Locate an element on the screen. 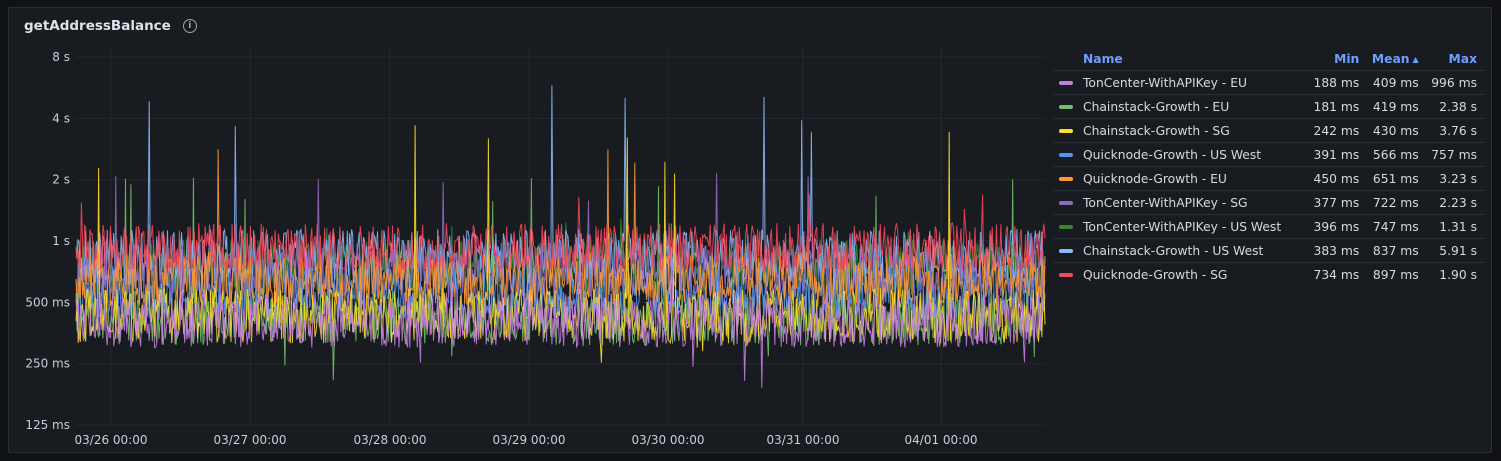  legend-series-label: TonCenter-WithAPIKey - SG is located at coordinates (1165, 202).